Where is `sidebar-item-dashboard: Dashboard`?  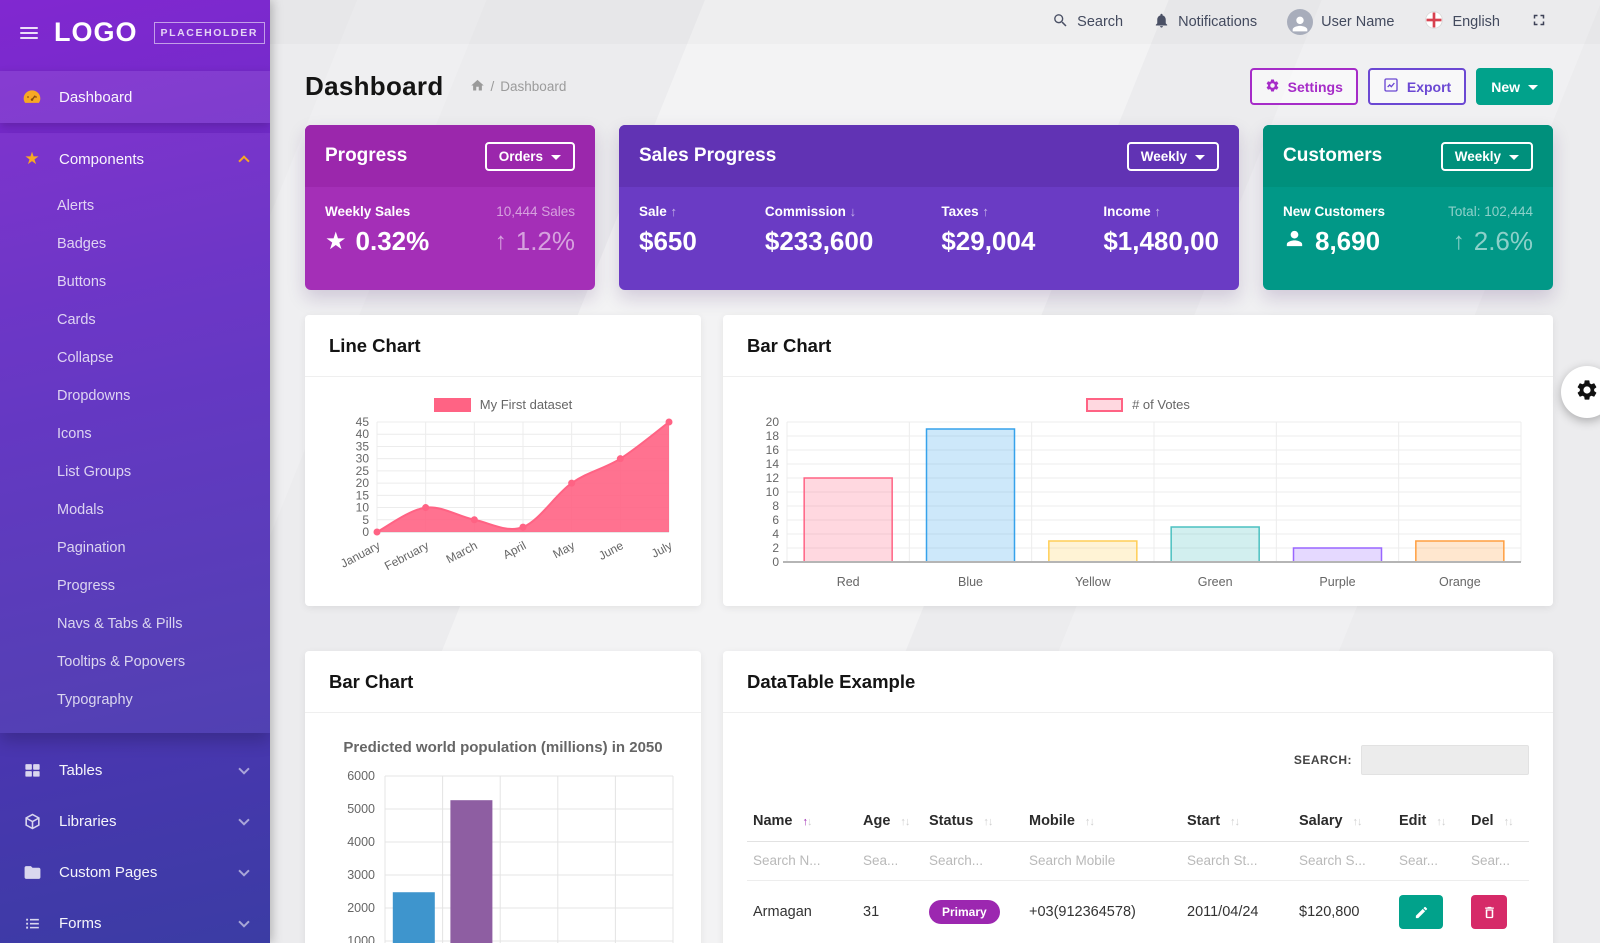 sidebar-item-dashboard: Dashboard is located at coordinates (135, 97).